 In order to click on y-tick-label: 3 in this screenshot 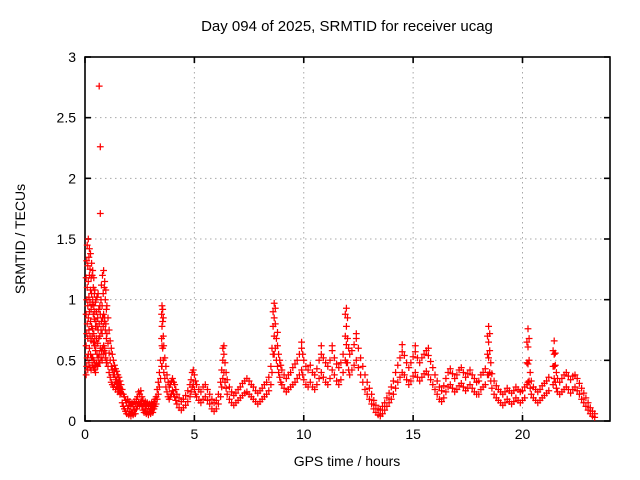, I will do `click(72, 57)`.